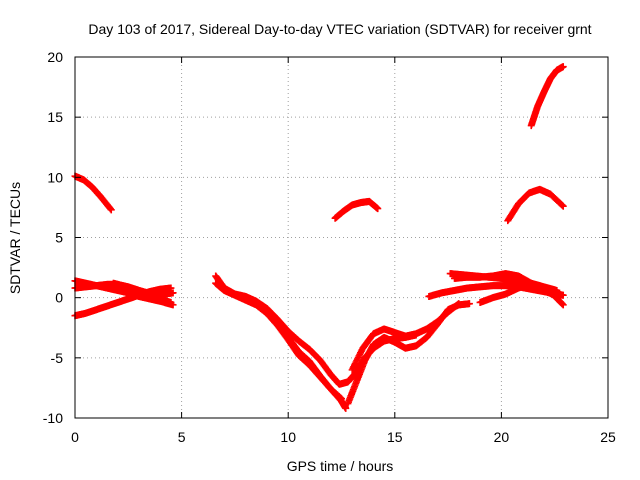 The image size is (640, 480). I want to click on x-tick-label: 10, so click(288, 437).